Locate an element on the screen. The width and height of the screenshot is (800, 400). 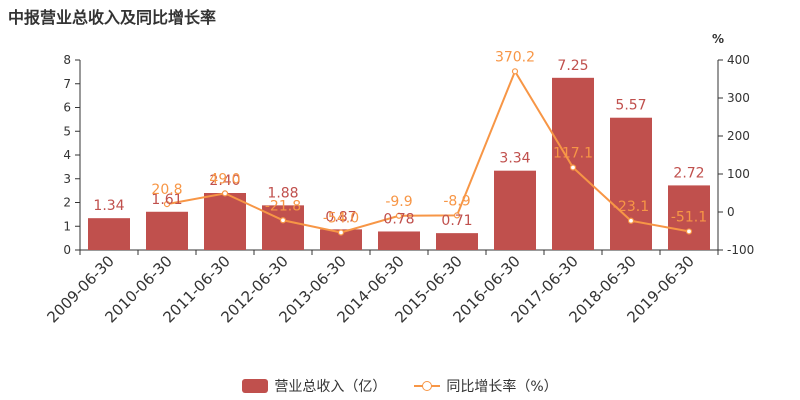
bar-data-label: 7.25 is located at coordinates (572, 66).